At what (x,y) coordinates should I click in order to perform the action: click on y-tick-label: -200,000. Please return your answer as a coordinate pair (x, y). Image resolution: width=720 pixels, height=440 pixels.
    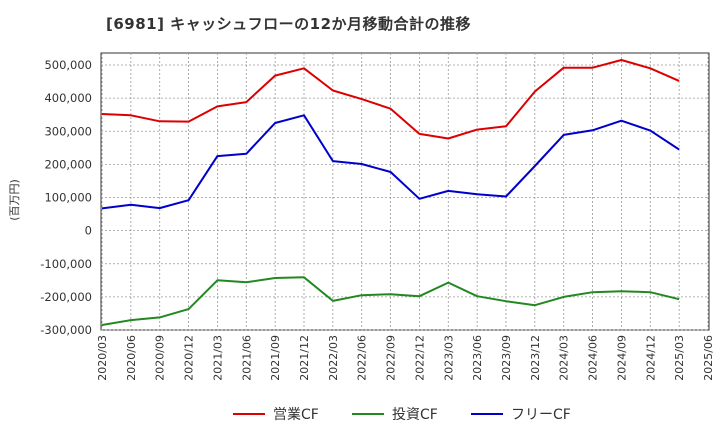
    Looking at the image, I should click on (66, 297).